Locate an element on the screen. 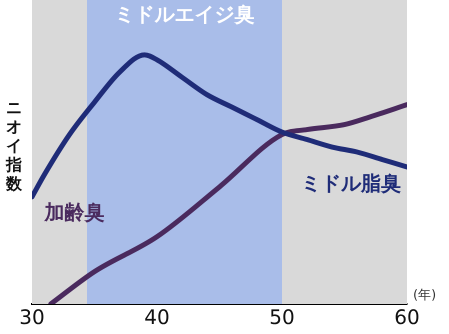 The image size is (449, 334). series-label: 加齢臭 is located at coordinates (74, 212).